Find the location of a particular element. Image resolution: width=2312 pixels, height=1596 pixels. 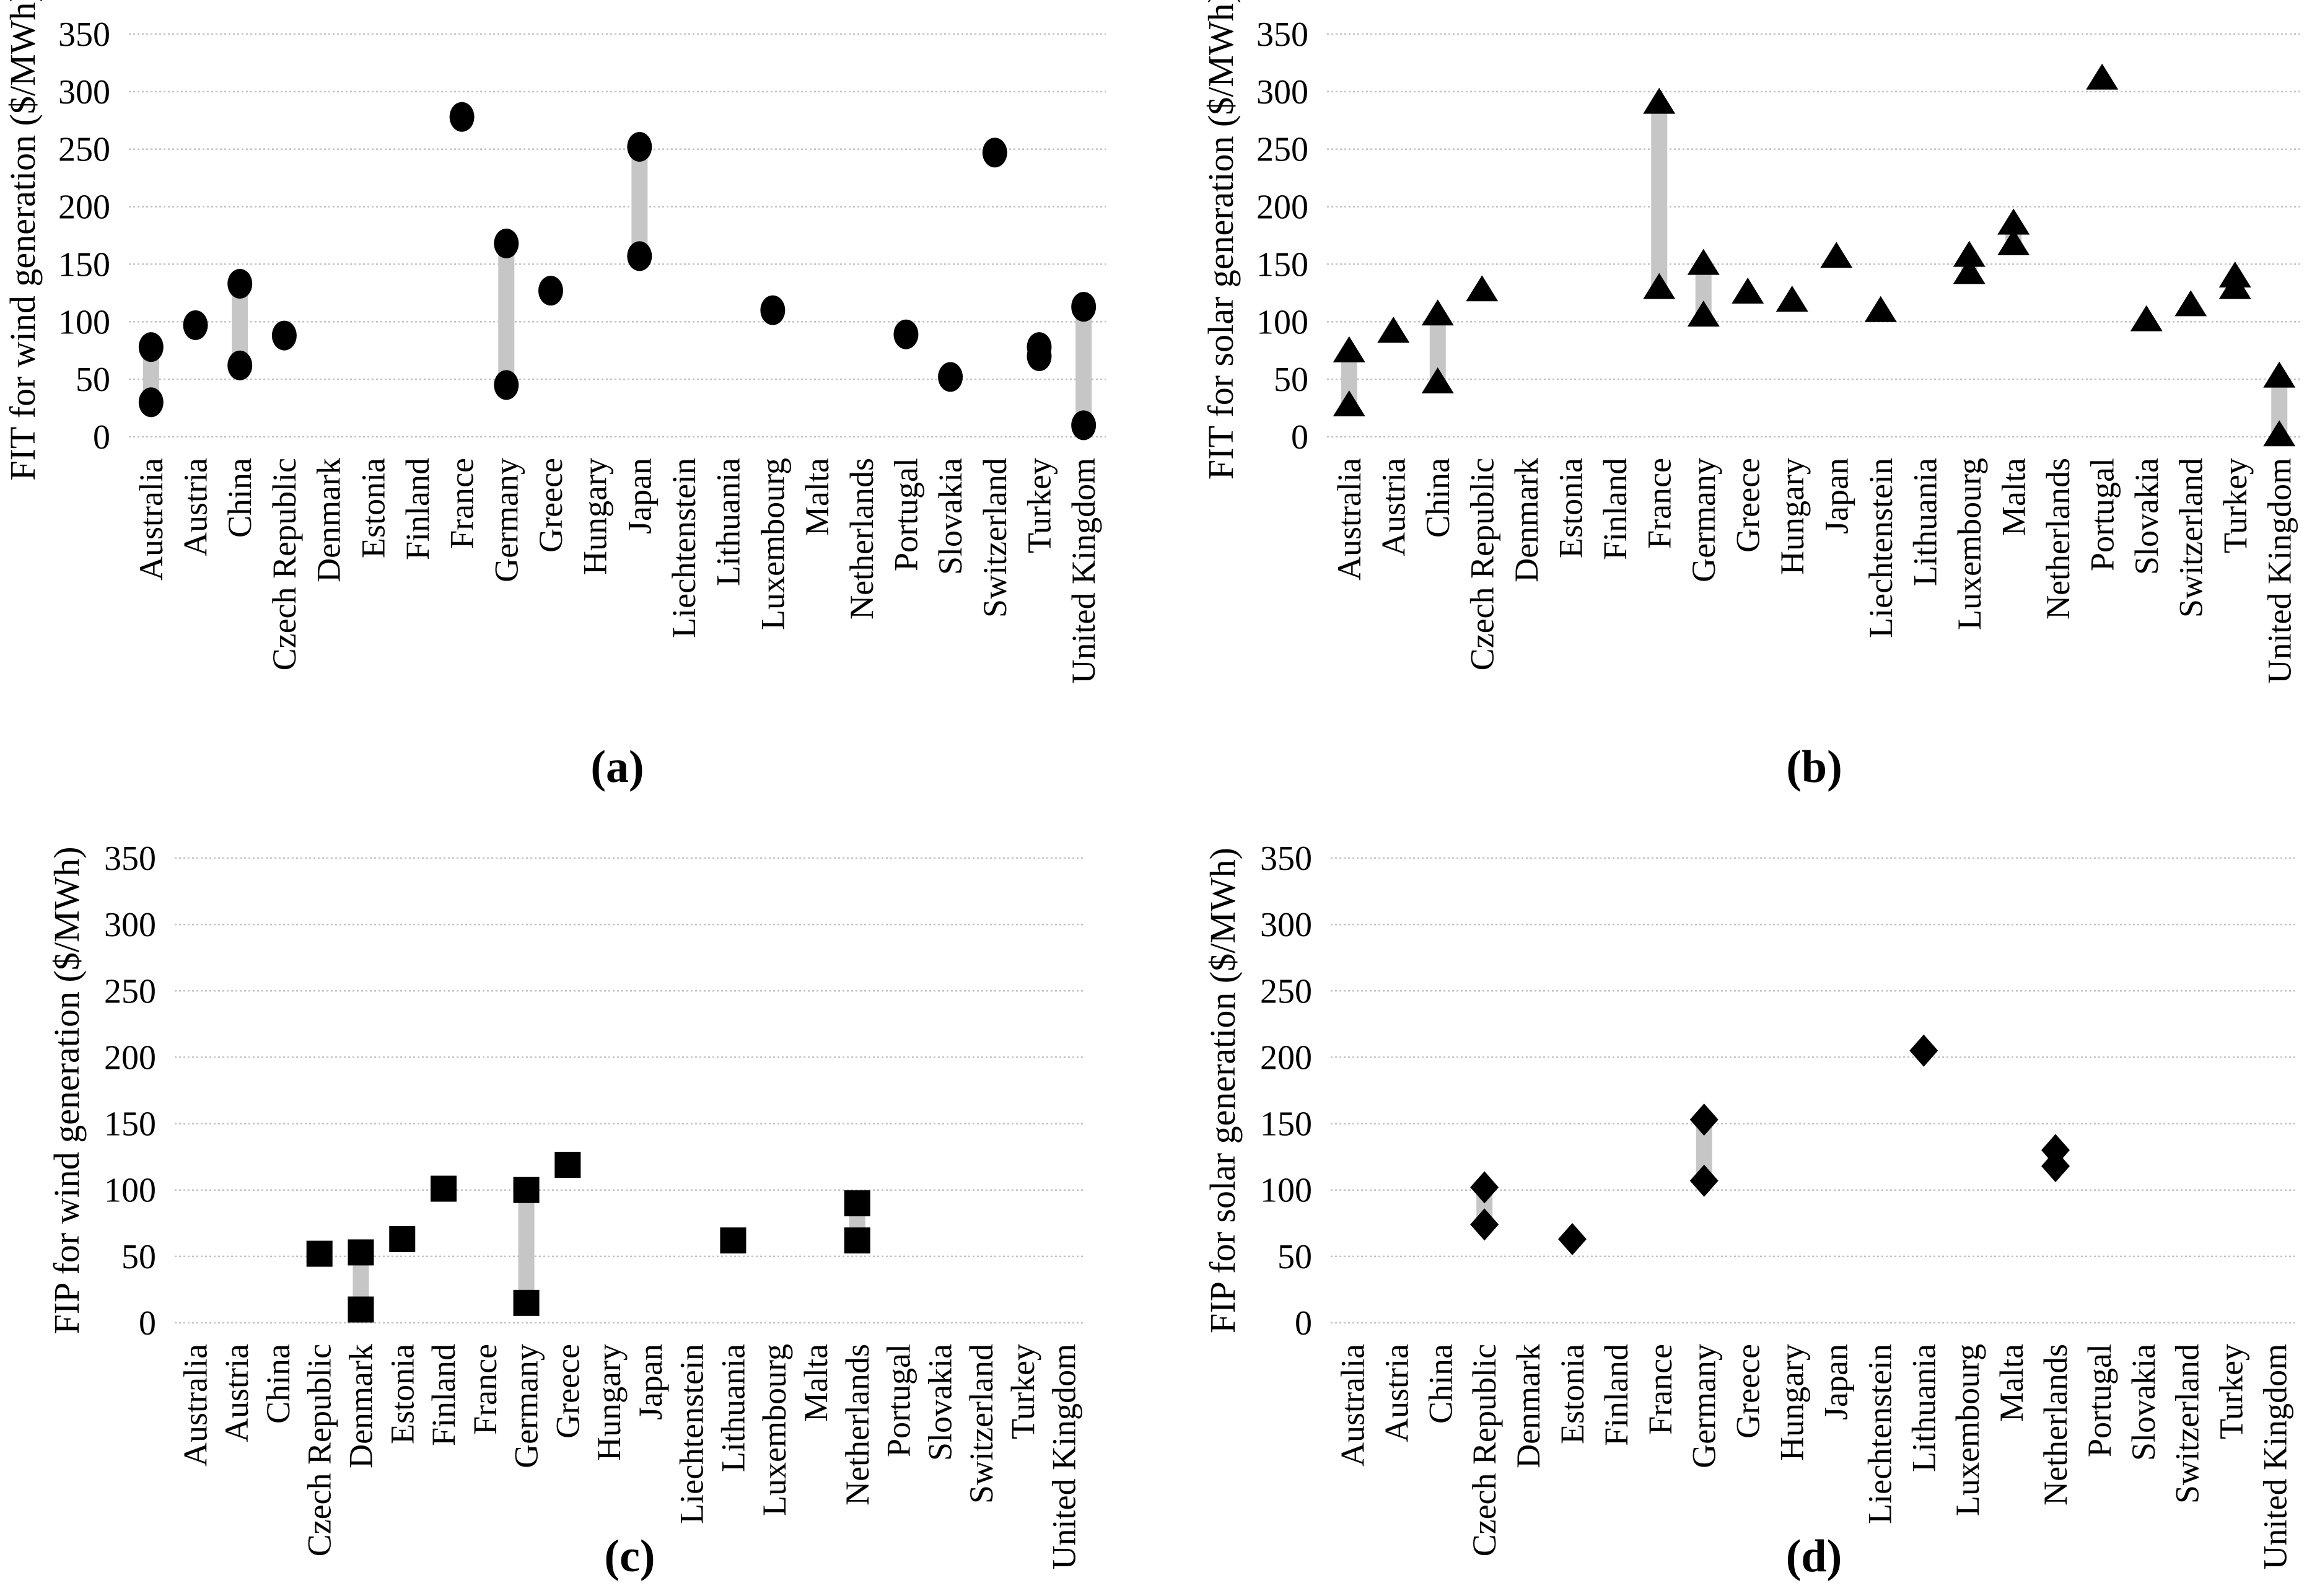

x-tick-label: United Kingdom is located at coordinates (2275, 1456).